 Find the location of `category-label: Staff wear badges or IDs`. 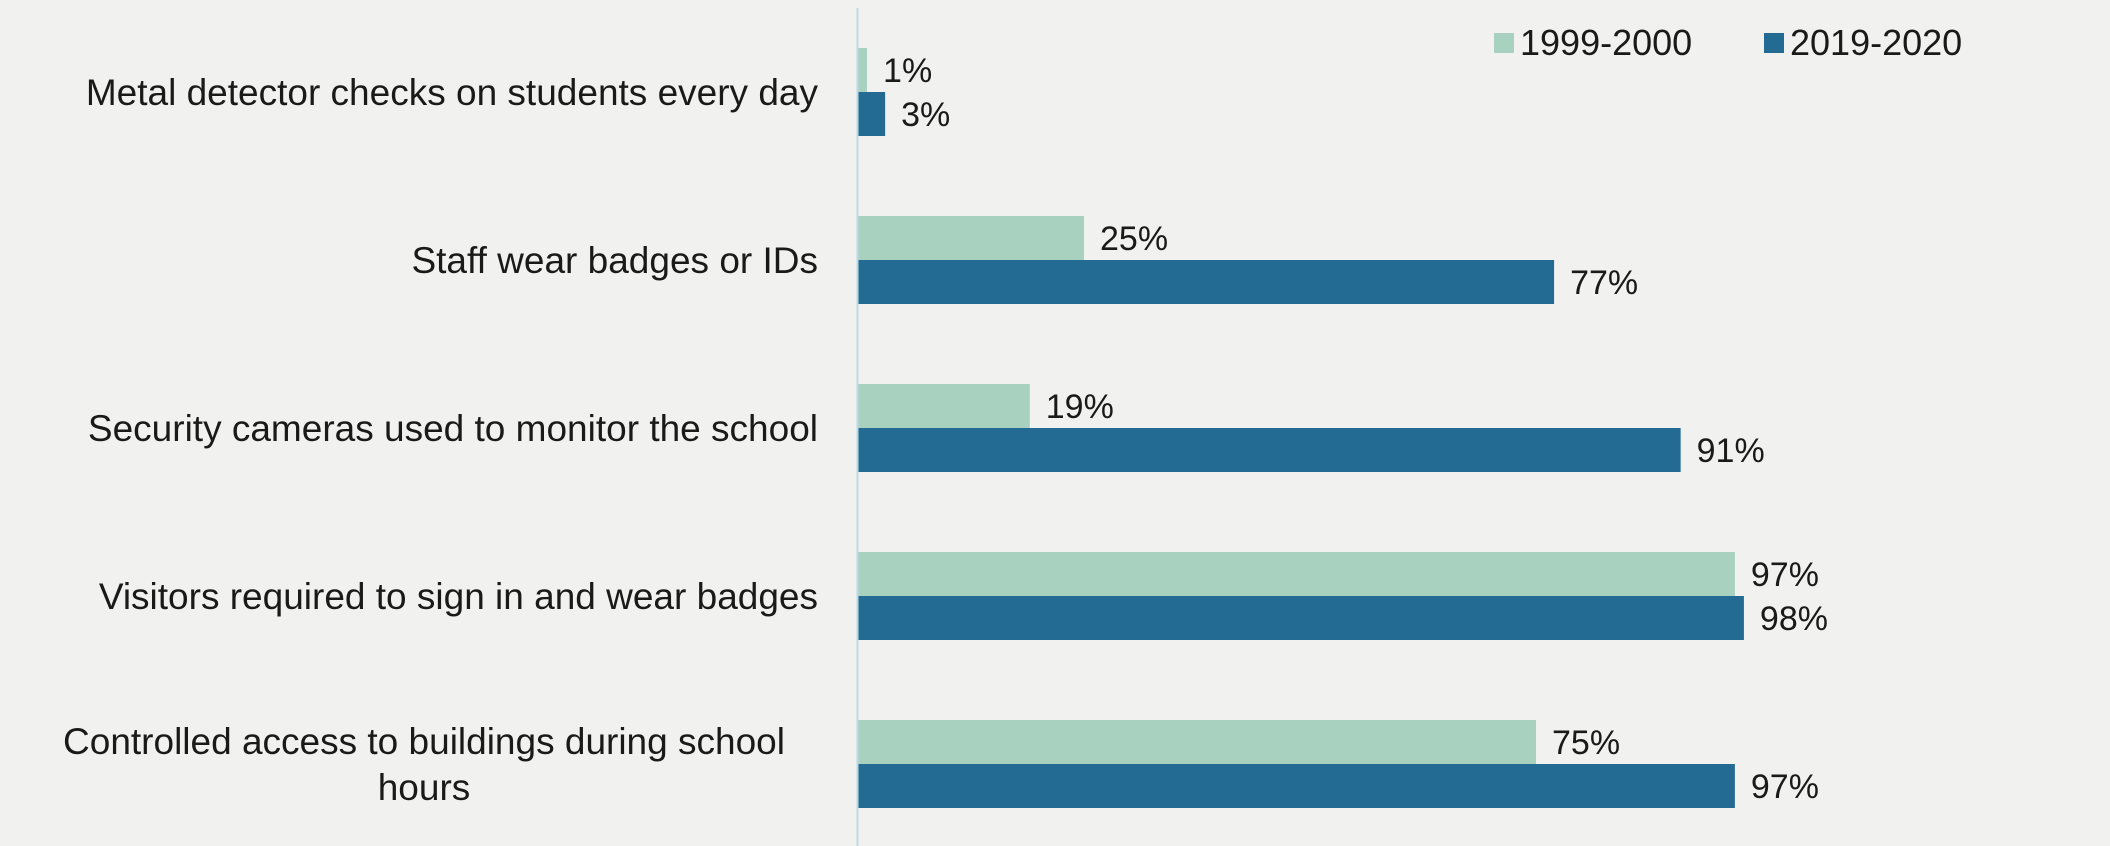

category-label: Staff wear badges or IDs is located at coordinates (614, 260).